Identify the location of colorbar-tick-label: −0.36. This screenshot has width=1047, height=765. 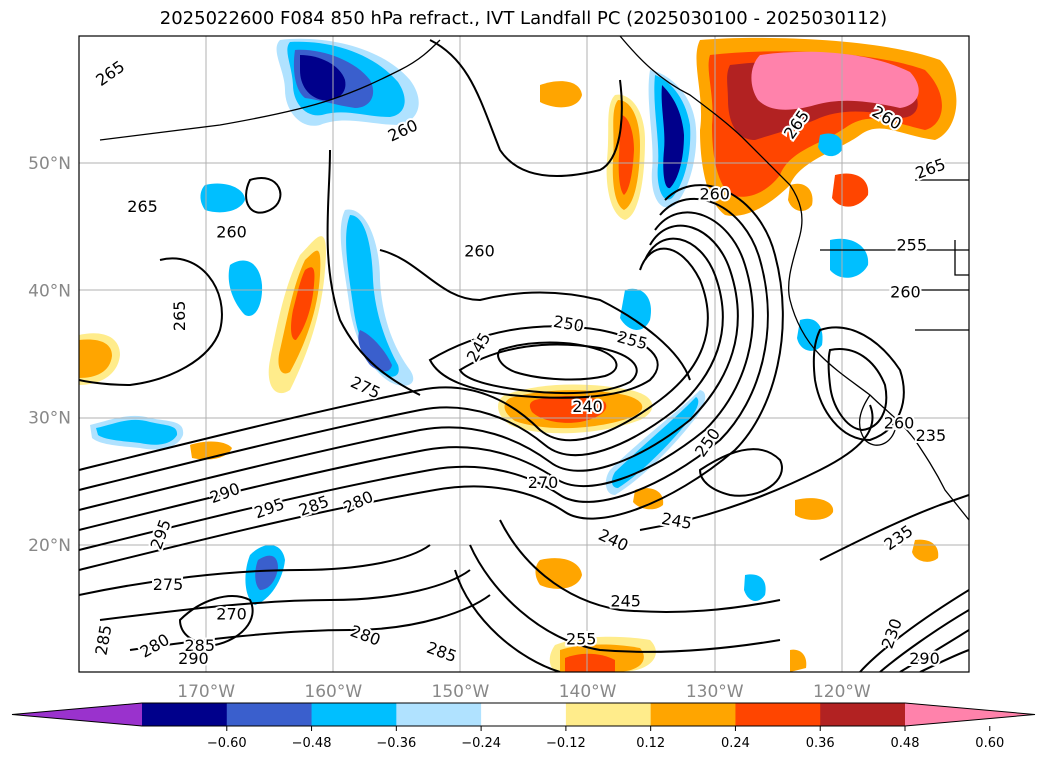
(396, 743).